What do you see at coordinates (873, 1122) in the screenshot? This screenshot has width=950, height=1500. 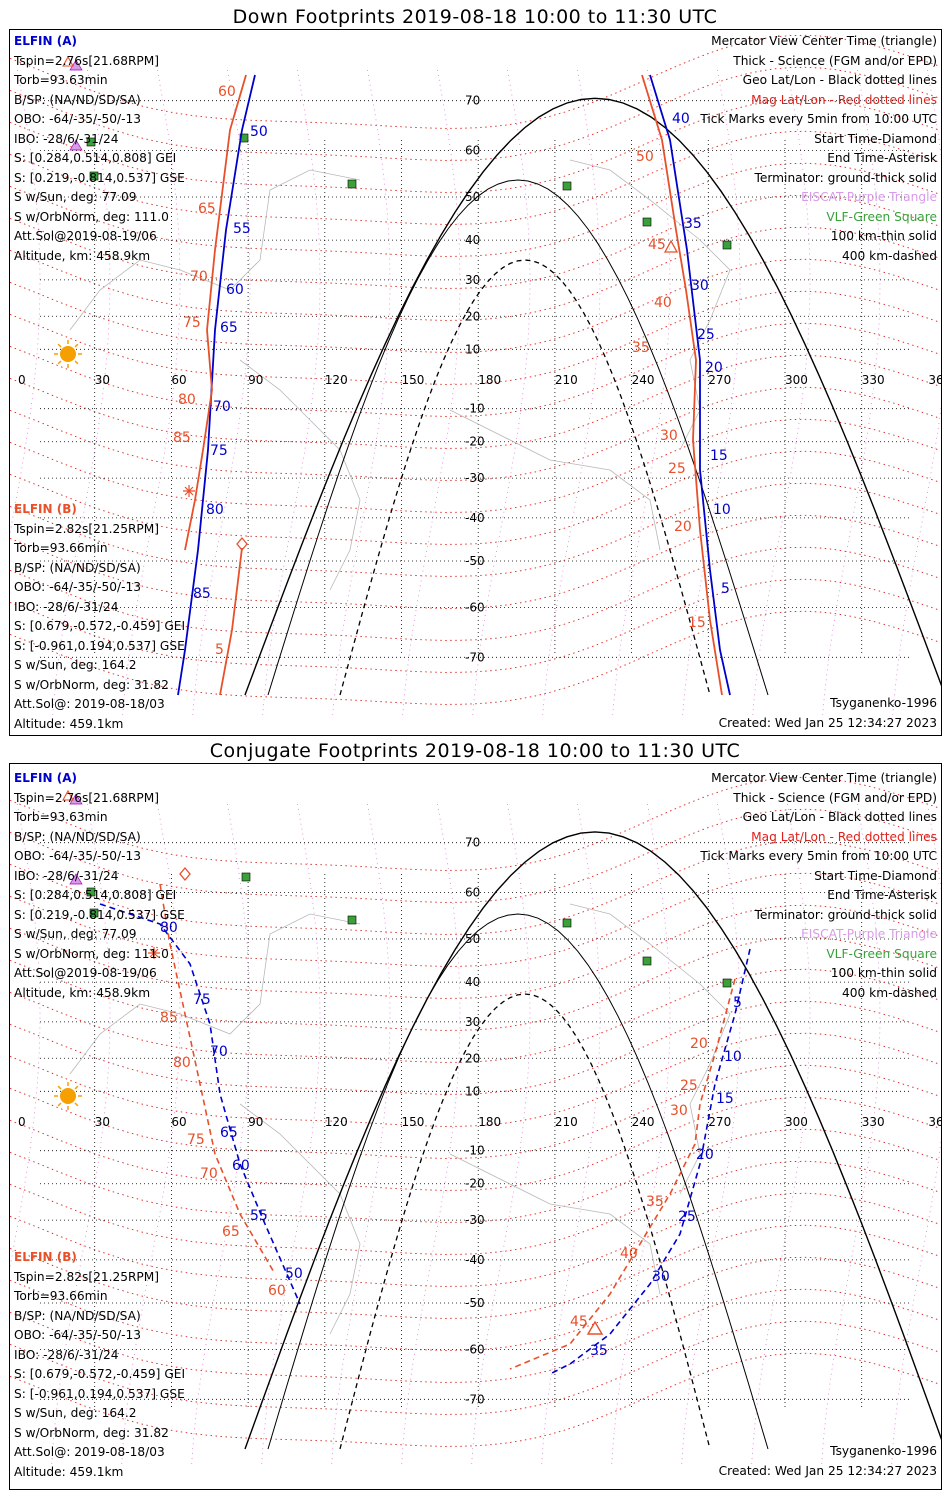 I see `lon-tick-label: 330` at bounding box center [873, 1122].